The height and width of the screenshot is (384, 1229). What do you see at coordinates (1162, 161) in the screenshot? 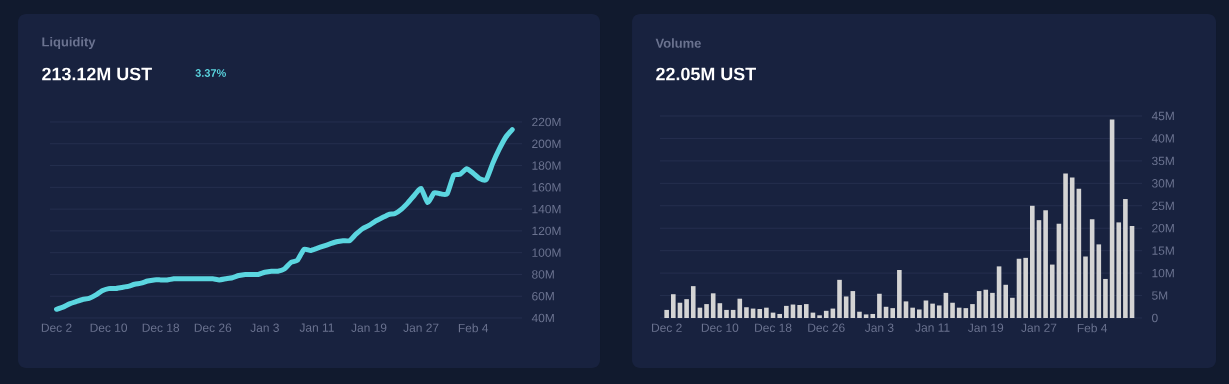
I see `y-tick-label: 35M` at bounding box center [1162, 161].